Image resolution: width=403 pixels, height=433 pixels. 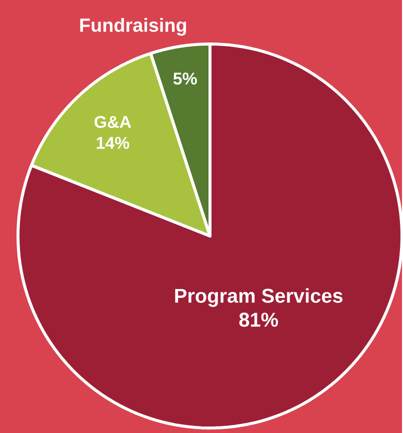 I want to click on slice-label: G&A, so click(x=112, y=122).